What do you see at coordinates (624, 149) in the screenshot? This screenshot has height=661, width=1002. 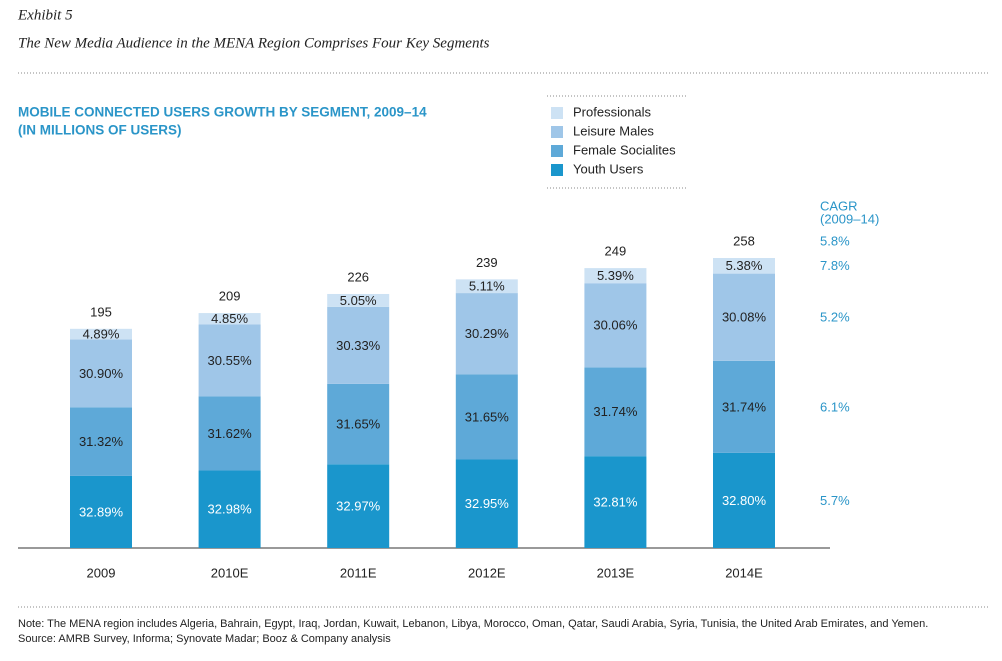 I see `legend-label: Female Socialites` at bounding box center [624, 149].